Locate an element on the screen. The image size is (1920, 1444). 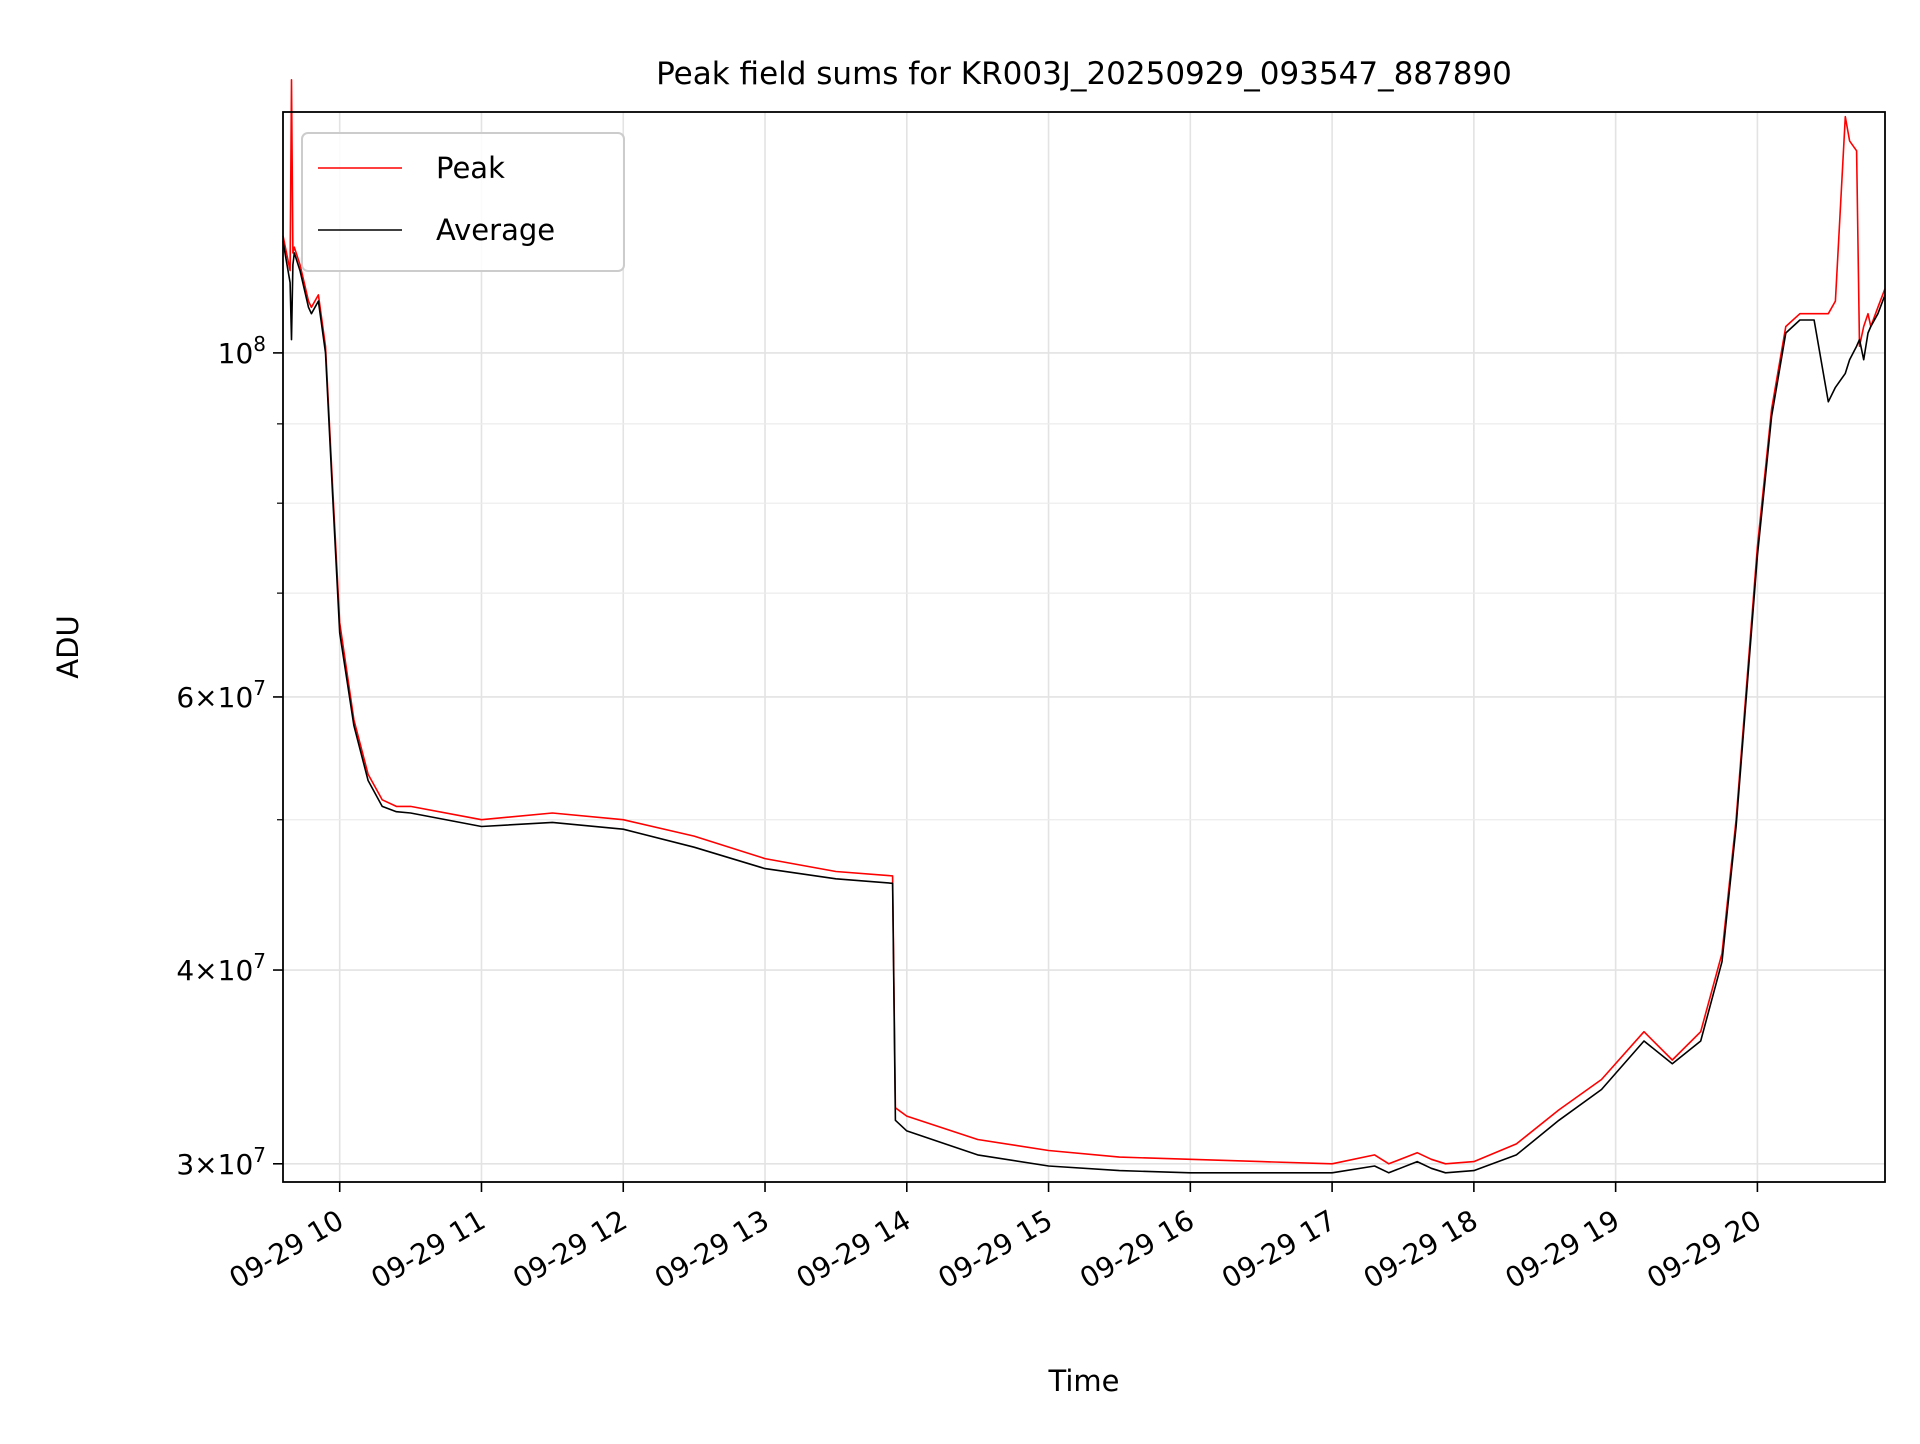
x-tick-label: 09-29 17 is located at coordinates (1279, 1249).